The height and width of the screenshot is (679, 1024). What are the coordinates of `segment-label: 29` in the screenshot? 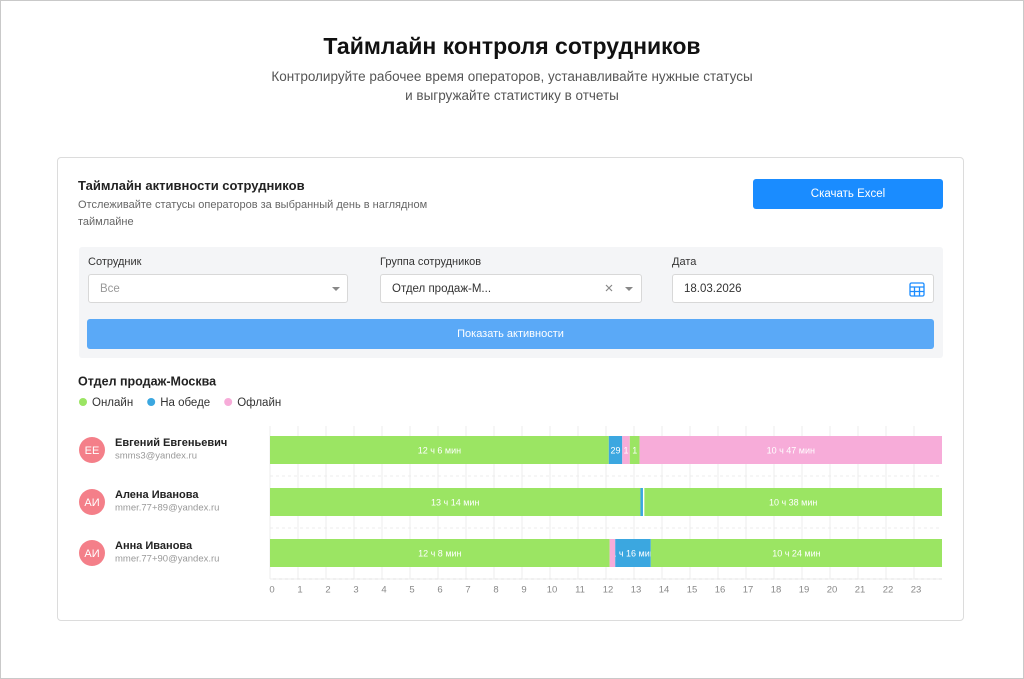 It's located at (616, 450).